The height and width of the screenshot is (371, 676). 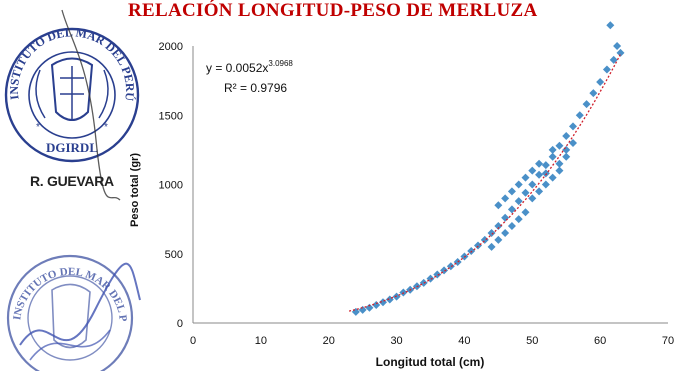 I want to click on y-axis-label: Peso total (gr), so click(x=135, y=190).